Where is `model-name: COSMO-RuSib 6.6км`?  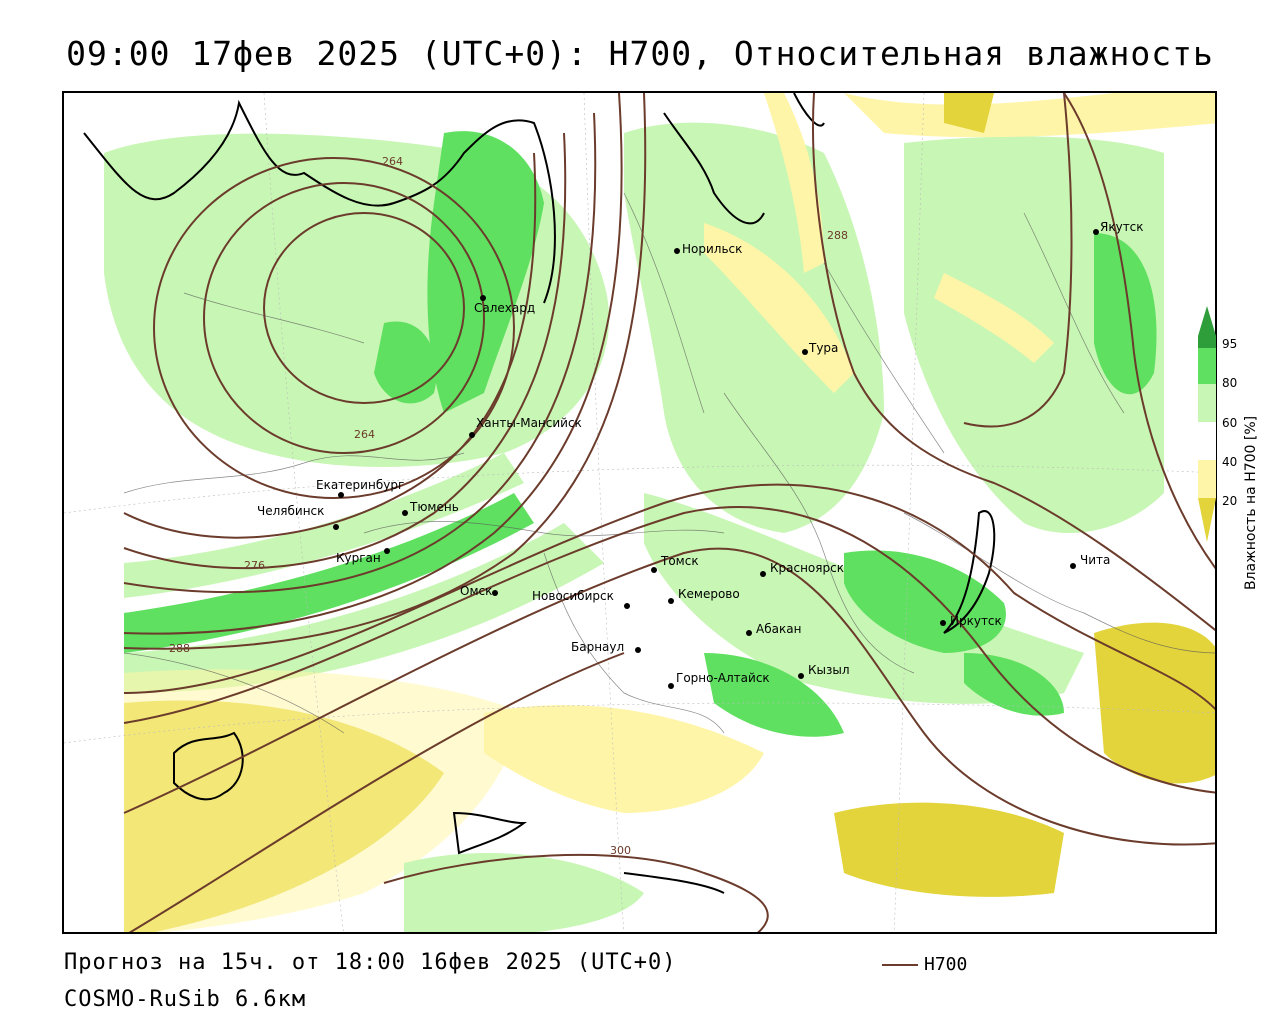 model-name: COSMO-RuSib 6.6км is located at coordinates (185, 999).